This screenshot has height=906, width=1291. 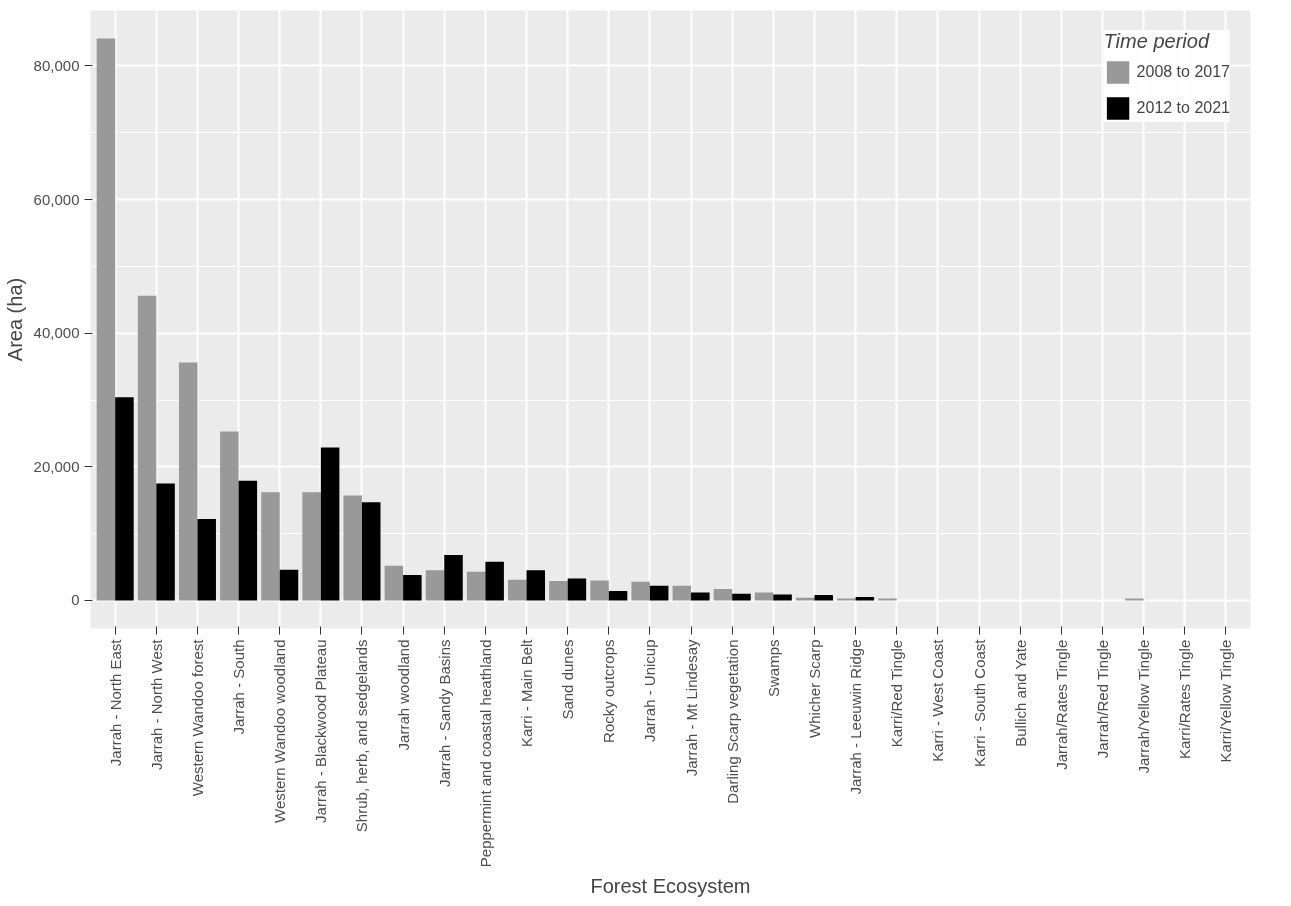 What do you see at coordinates (239, 687) in the screenshot?
I see `x-tick-label: Jarrah - South` at bounding box center [239, 687].